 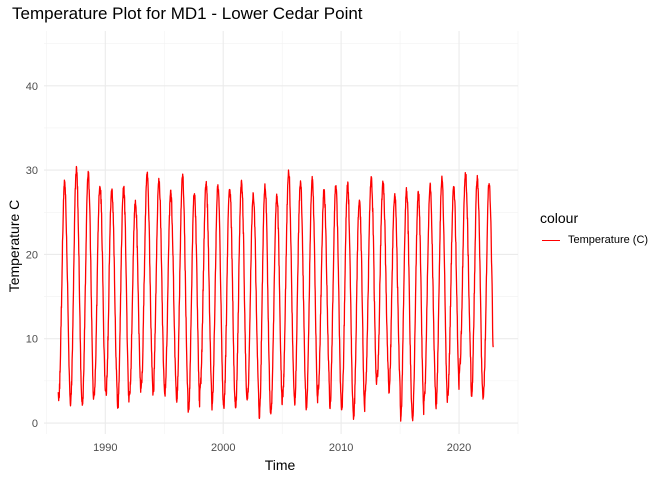 What do you see at coordinates (32, 87) in the screenshot?
I see `y-tick-label: 40` at bounding box center [32, 87].